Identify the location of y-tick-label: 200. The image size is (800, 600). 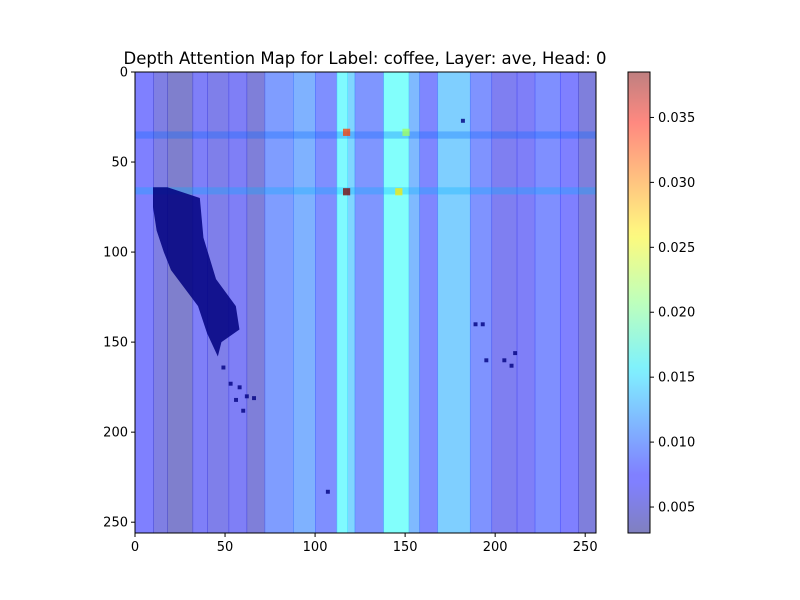
(115, 433).